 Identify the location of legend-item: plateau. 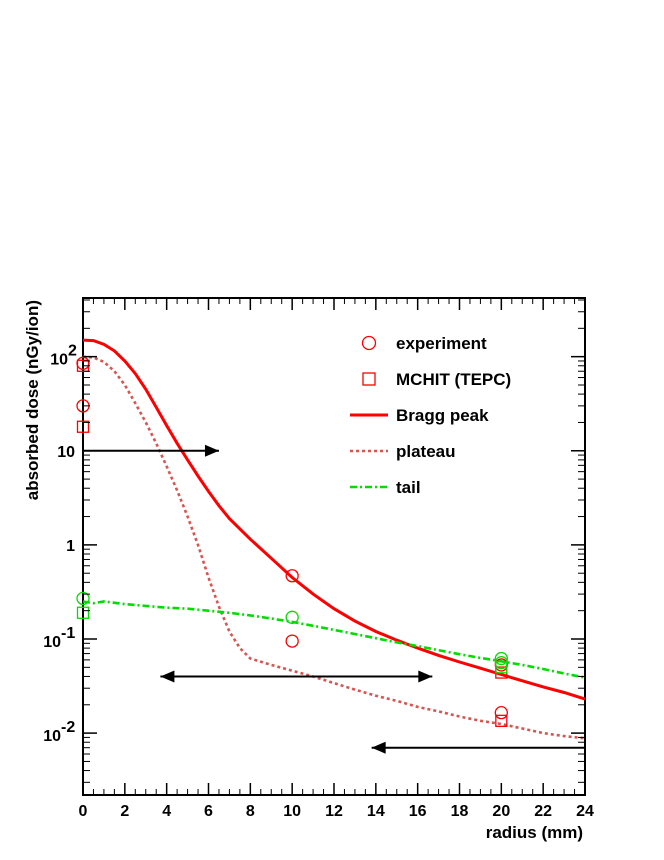
(403, 451).